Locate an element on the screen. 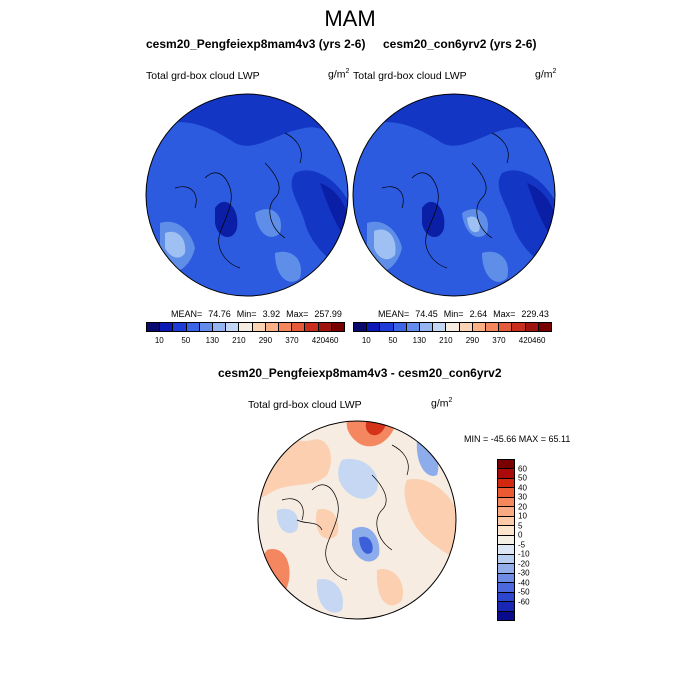  colorbar-tick-label: 60 is located at coordinates (522, 469).